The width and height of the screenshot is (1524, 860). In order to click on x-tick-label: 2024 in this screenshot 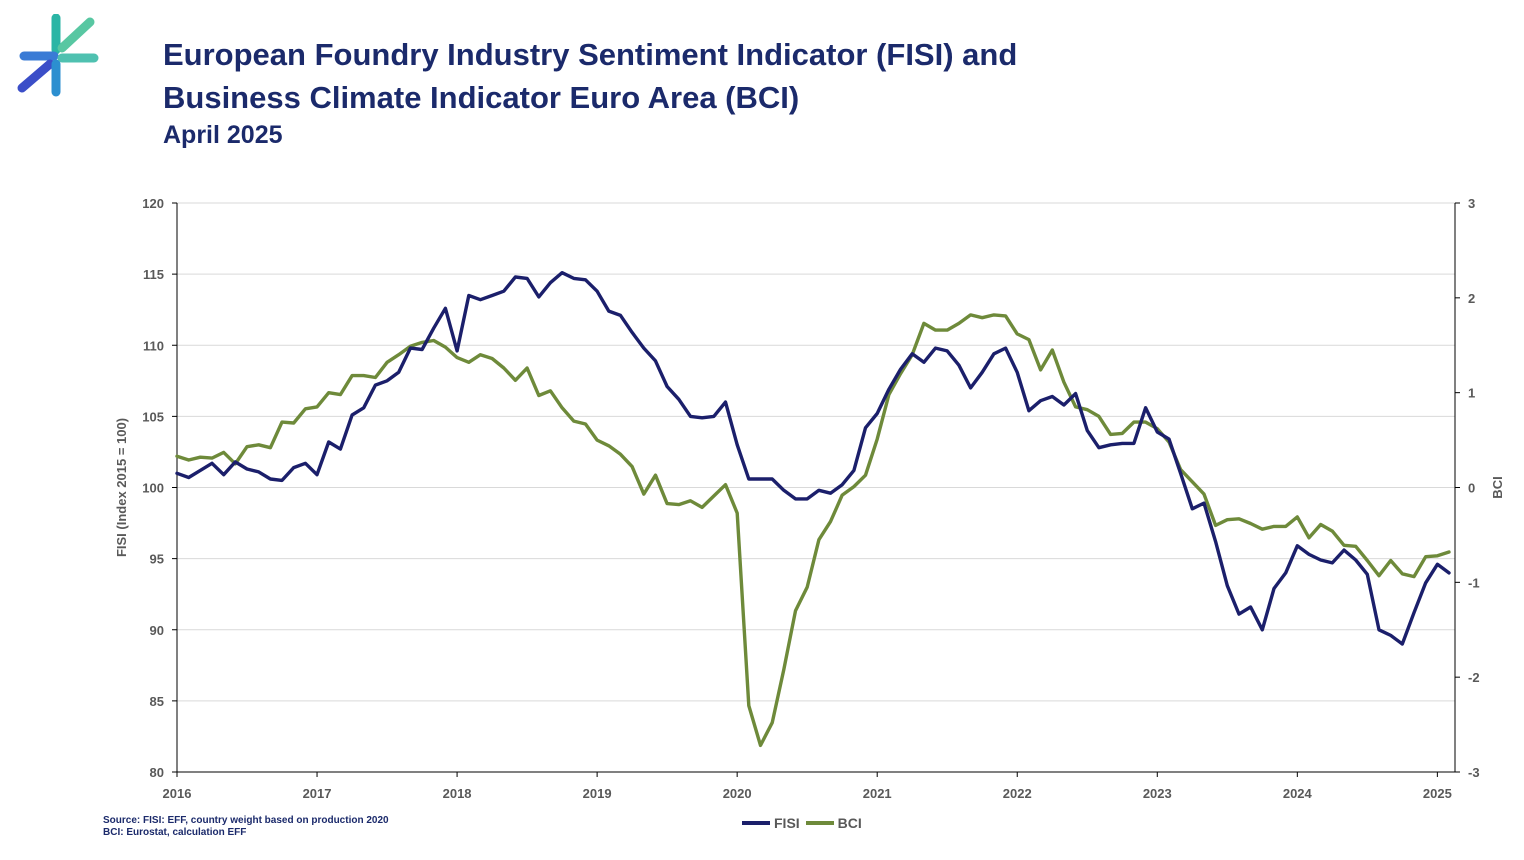, I will do `click(1298, 793)`.